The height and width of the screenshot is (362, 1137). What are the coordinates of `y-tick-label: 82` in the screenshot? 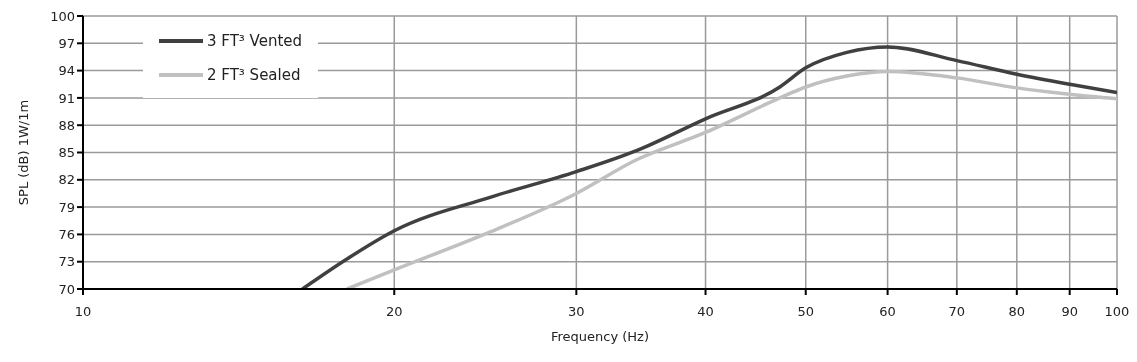 It's located at (66, 180).